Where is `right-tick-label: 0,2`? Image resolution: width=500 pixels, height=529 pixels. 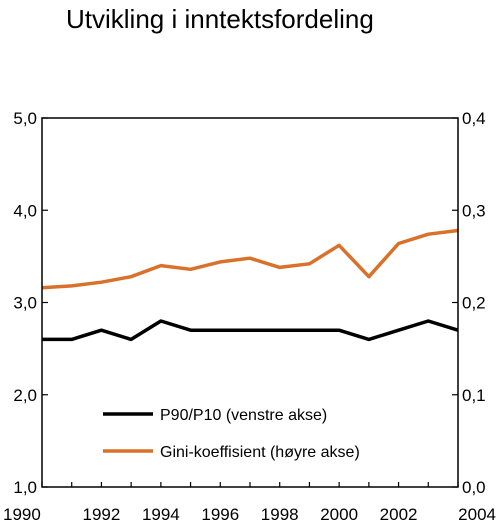 right-tick-label: 0,2 is located at coordinates (474, 303).